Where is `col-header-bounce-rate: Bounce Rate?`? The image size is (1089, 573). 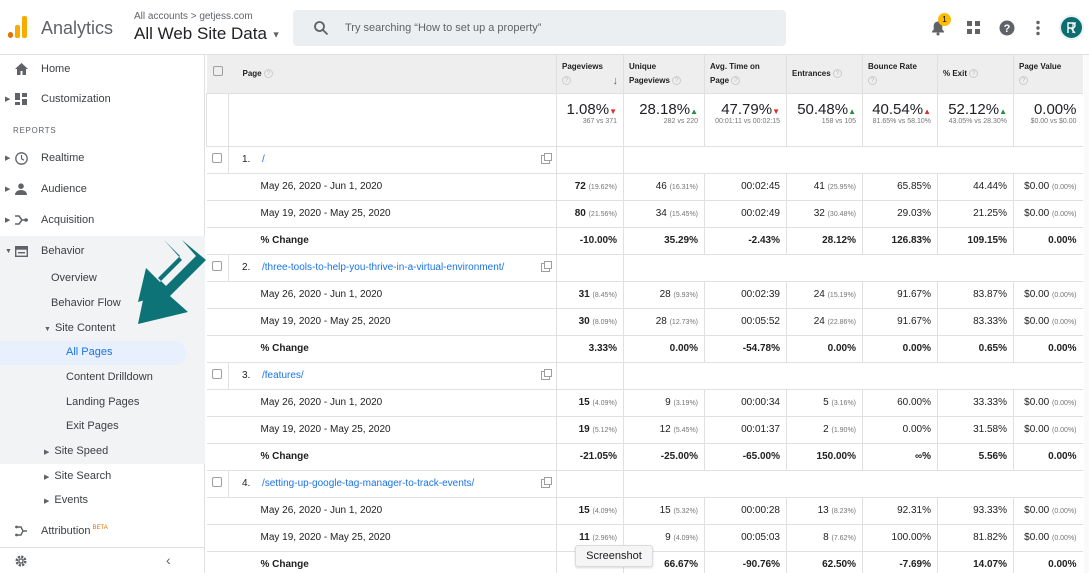 col-header-bounce-rate: Bounce Rate? is located at coordinates (900, 74).